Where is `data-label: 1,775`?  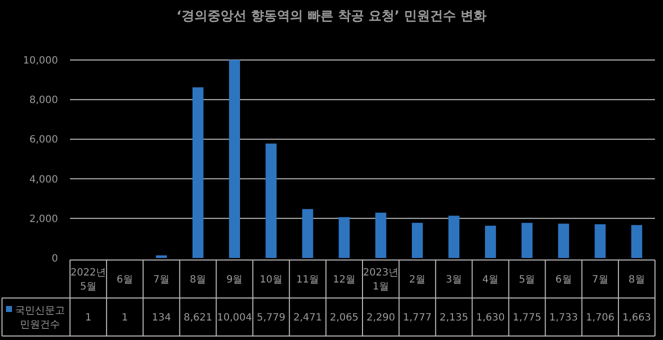
data-label: 1,775 is located at coordinates (527, 318).